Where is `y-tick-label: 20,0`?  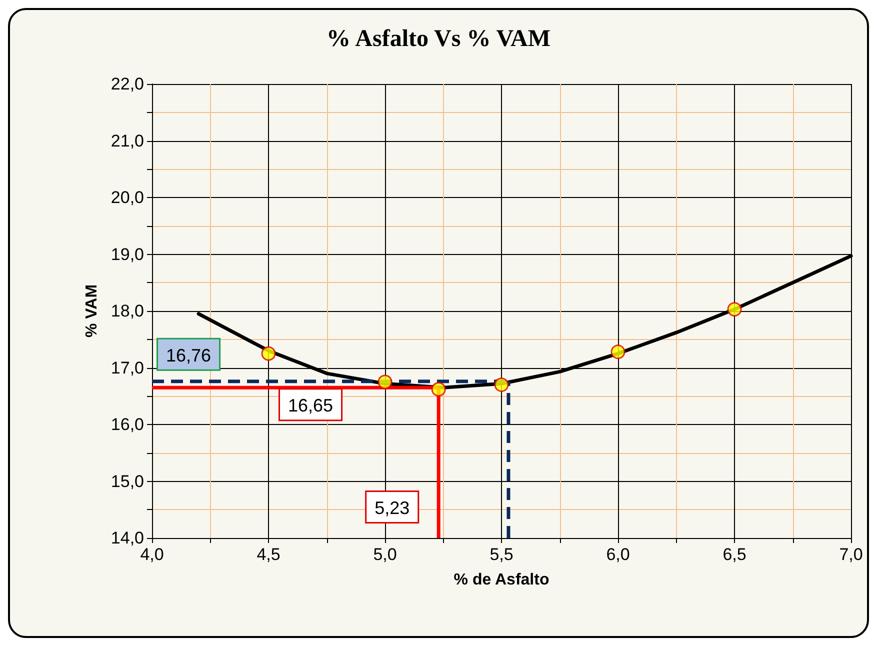 y-tick-label: 20,0 is located at coordinates (127, 197).